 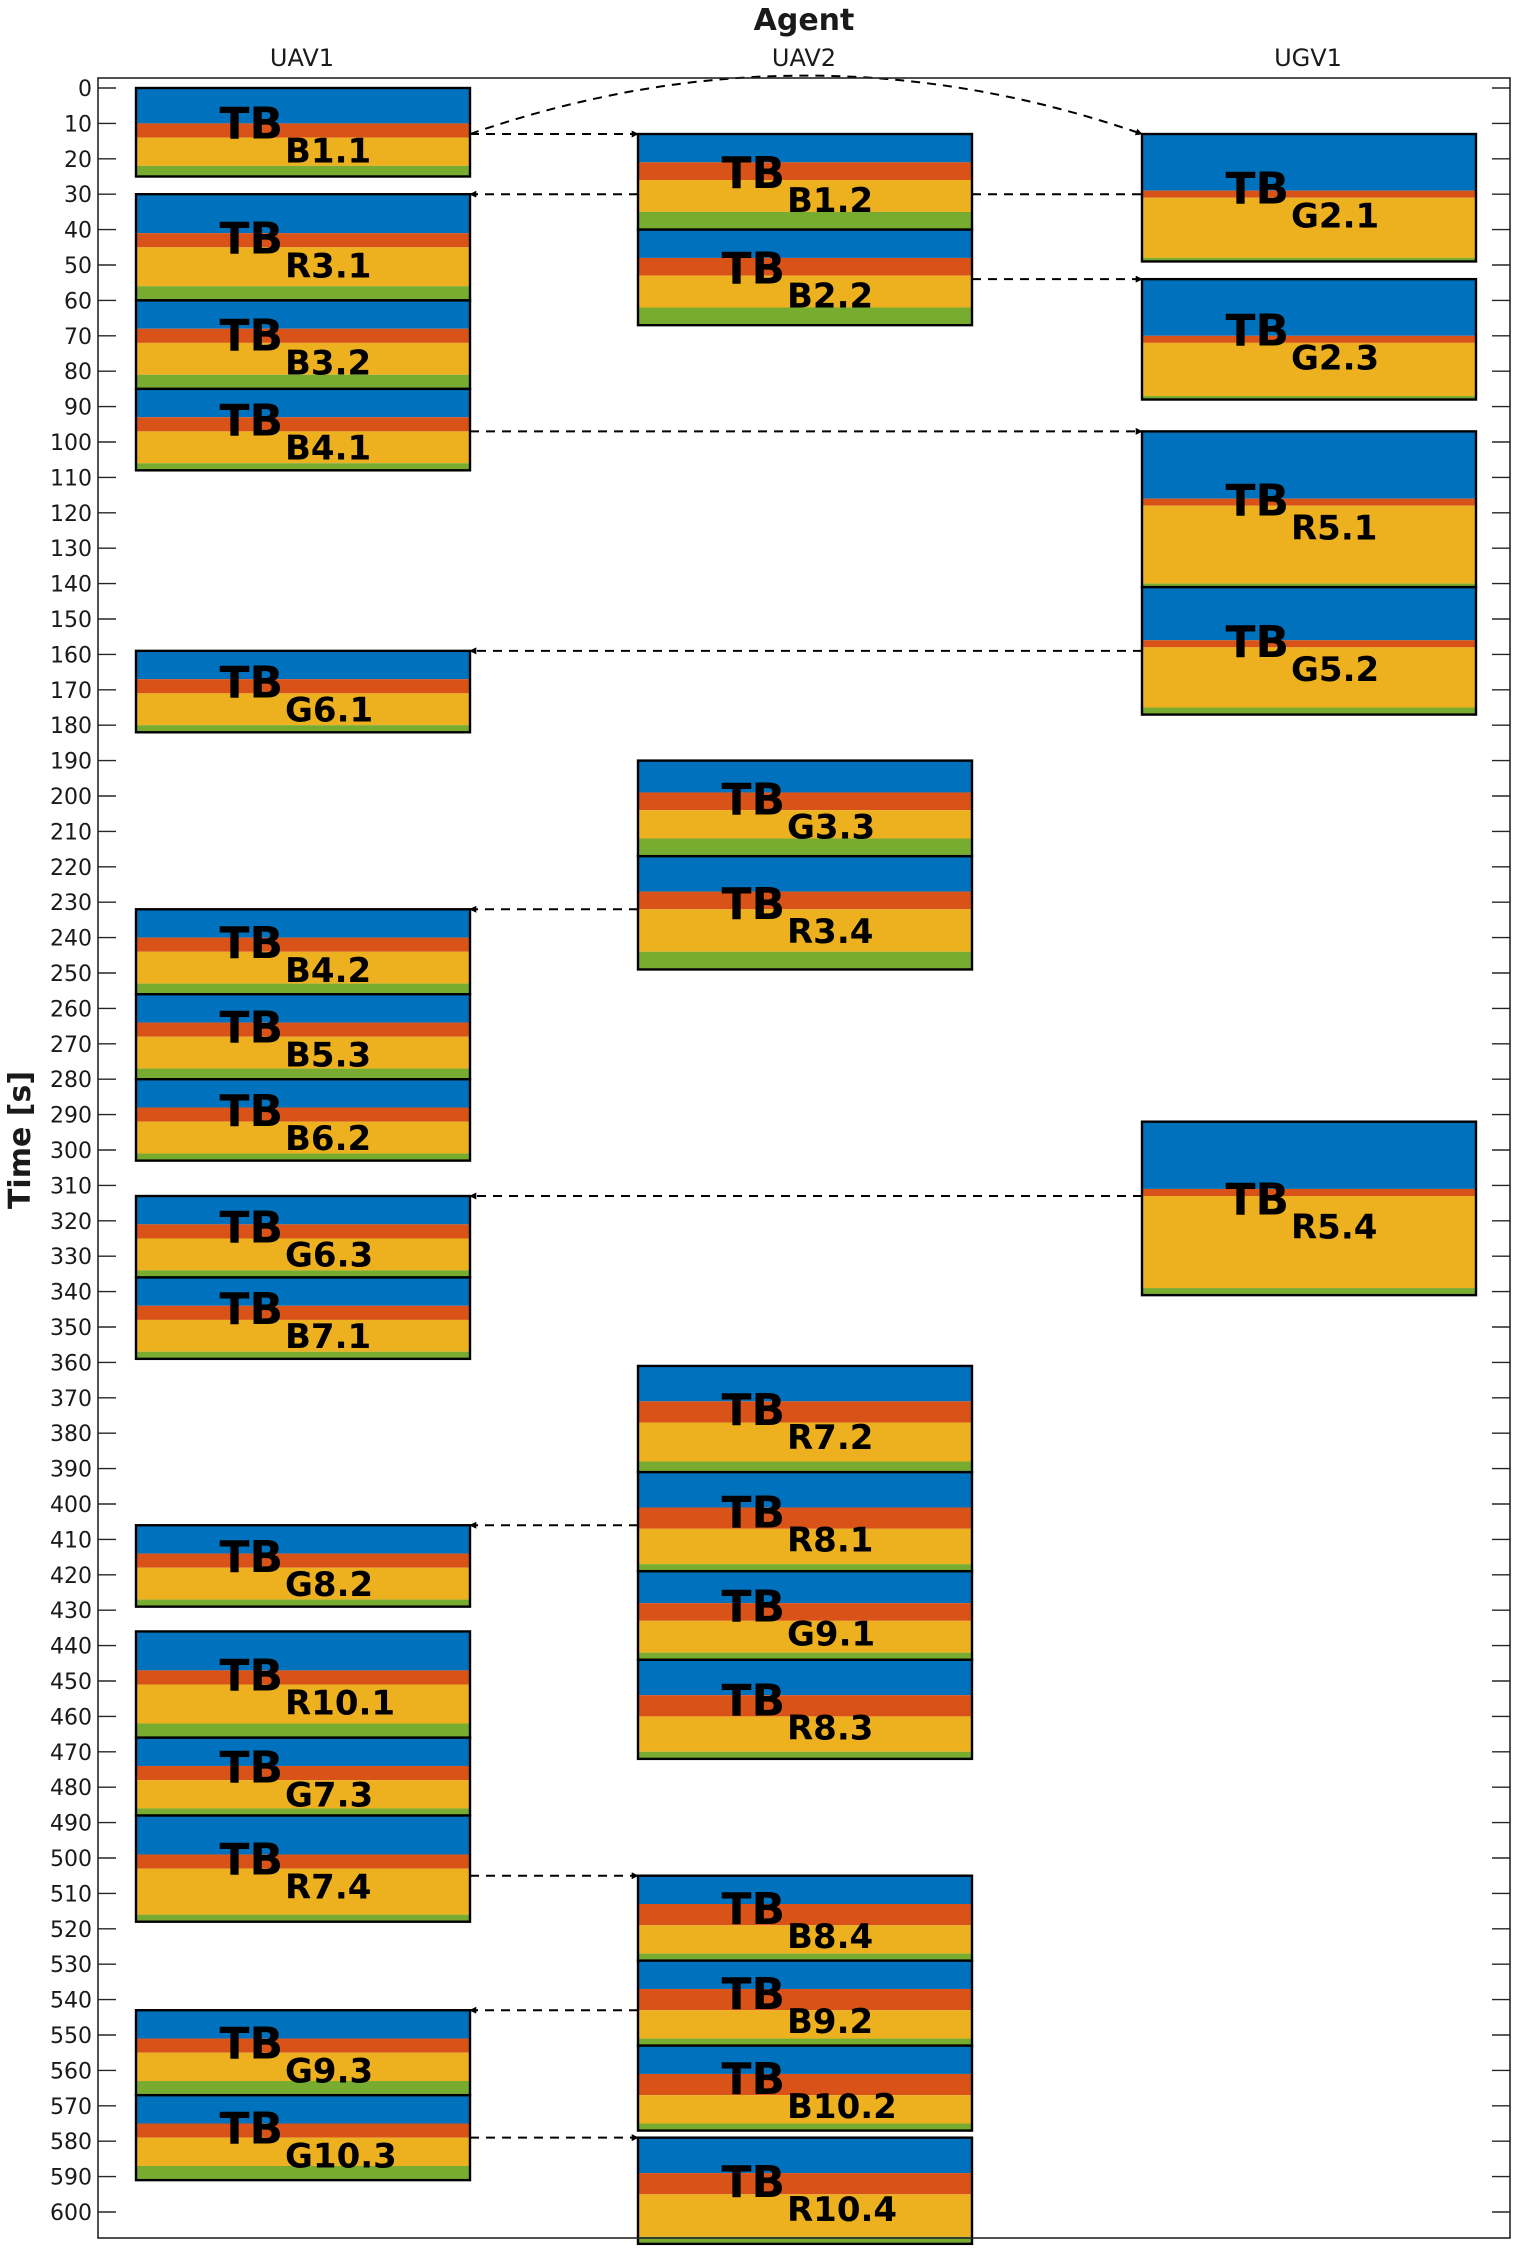 I want to click on block-label-sub: B1.2, so click(x=830, y=201).